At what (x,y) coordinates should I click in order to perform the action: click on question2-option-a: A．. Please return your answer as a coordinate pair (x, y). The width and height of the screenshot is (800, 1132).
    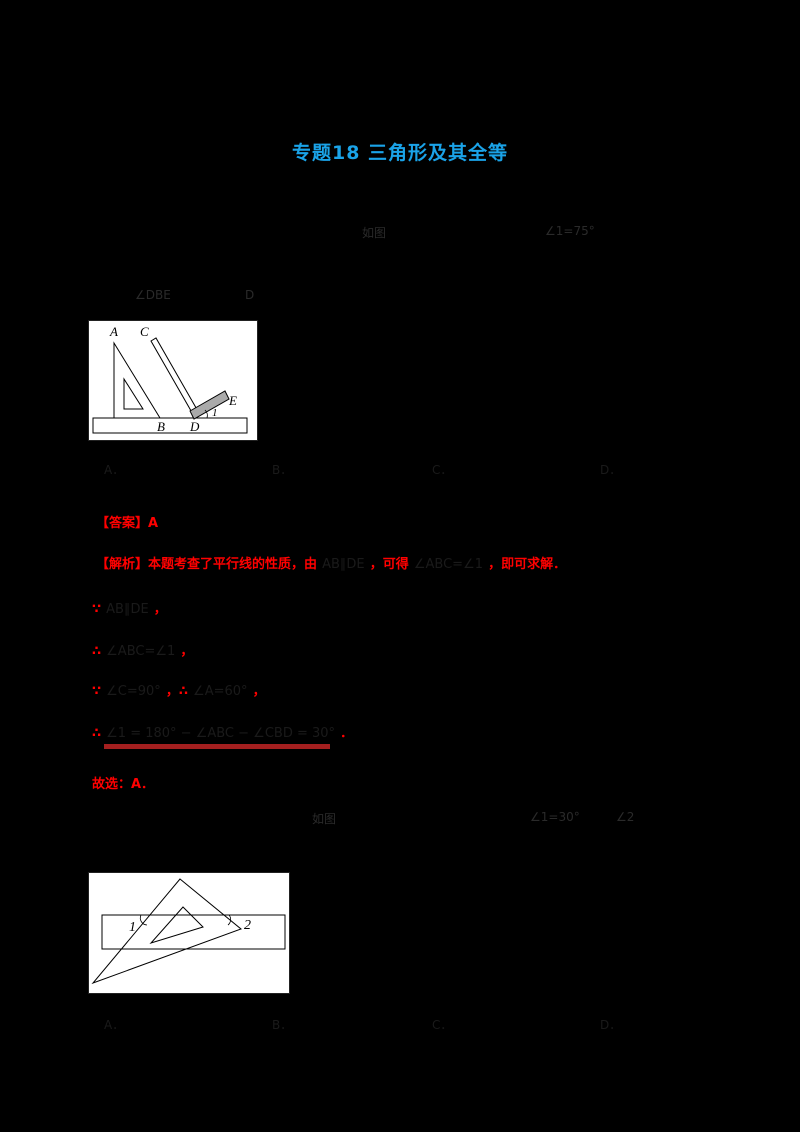
    Looking at the image, I should click on (114, 1025).